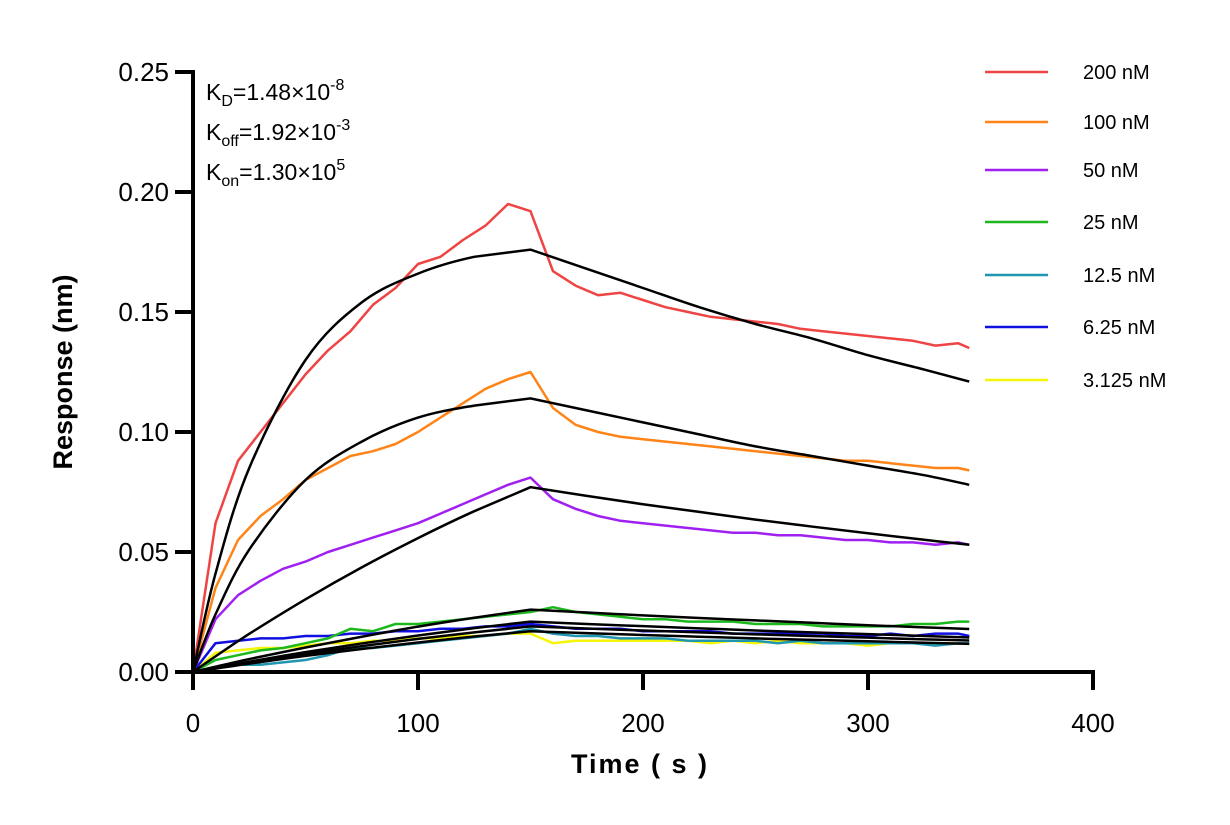 This screenshot has height=825, width=1230. Describe the element at coordinates (1075, 381) in the screenshot. I see `legend-item: 3.125 nM` at that location.